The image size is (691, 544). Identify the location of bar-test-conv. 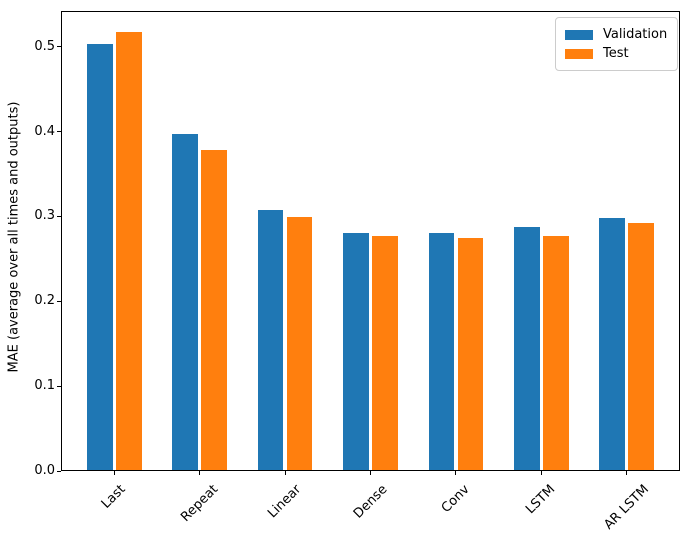
(470, 354).